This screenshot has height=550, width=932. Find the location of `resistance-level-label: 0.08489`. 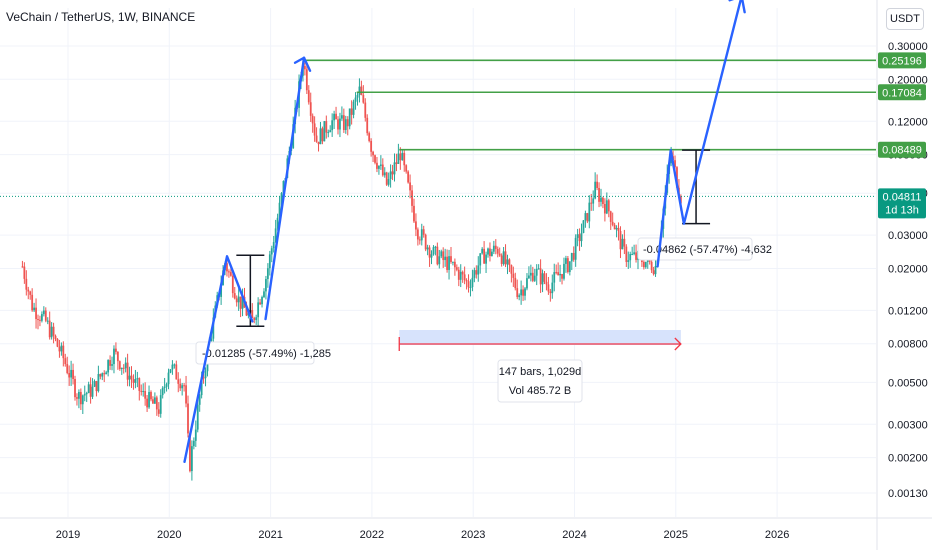

resistance-level-label: 0.08489 is located at coordinates (902, 151).